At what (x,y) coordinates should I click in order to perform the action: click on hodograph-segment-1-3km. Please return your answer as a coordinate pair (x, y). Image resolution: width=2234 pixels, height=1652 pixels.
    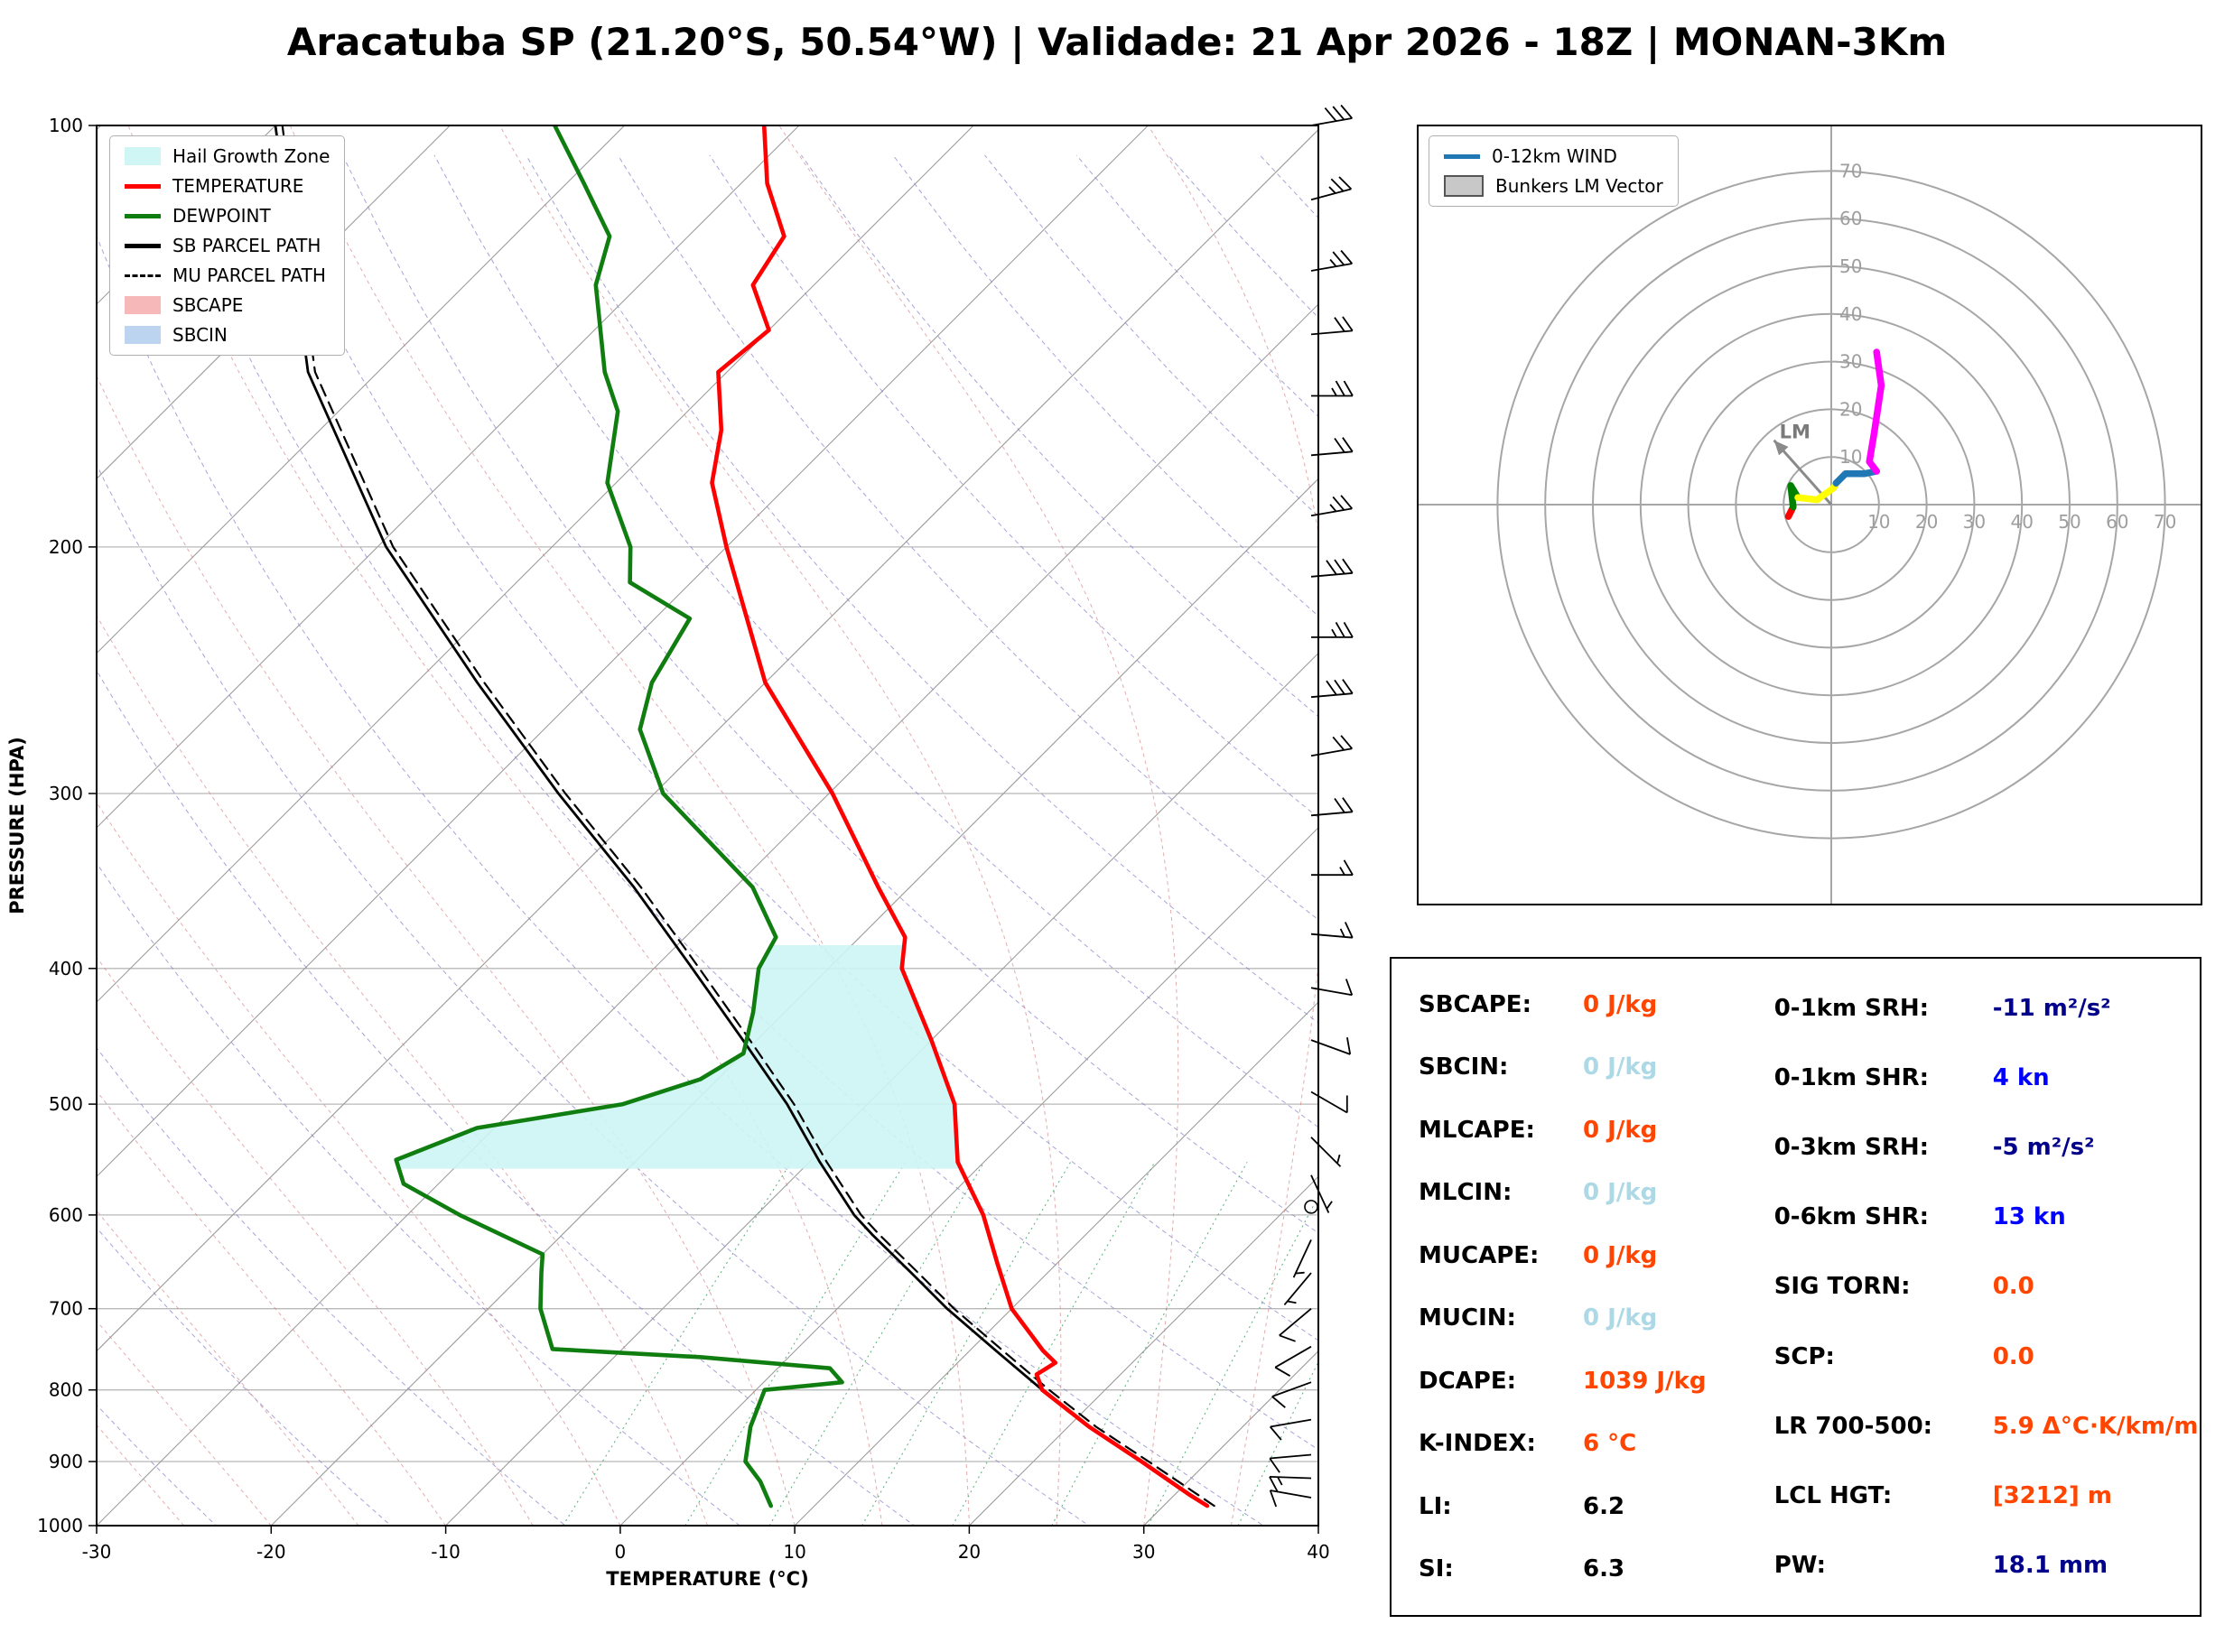
    Looking at the image, I should click on (1794, 496).